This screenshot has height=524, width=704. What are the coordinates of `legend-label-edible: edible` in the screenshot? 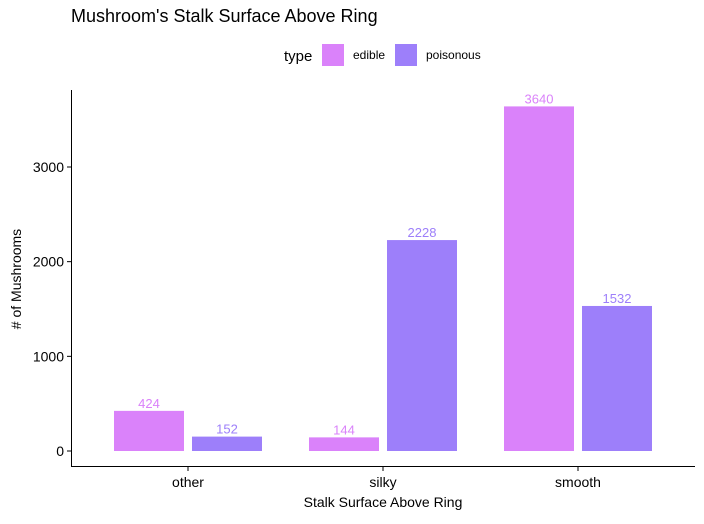 It's located at (369, 55).